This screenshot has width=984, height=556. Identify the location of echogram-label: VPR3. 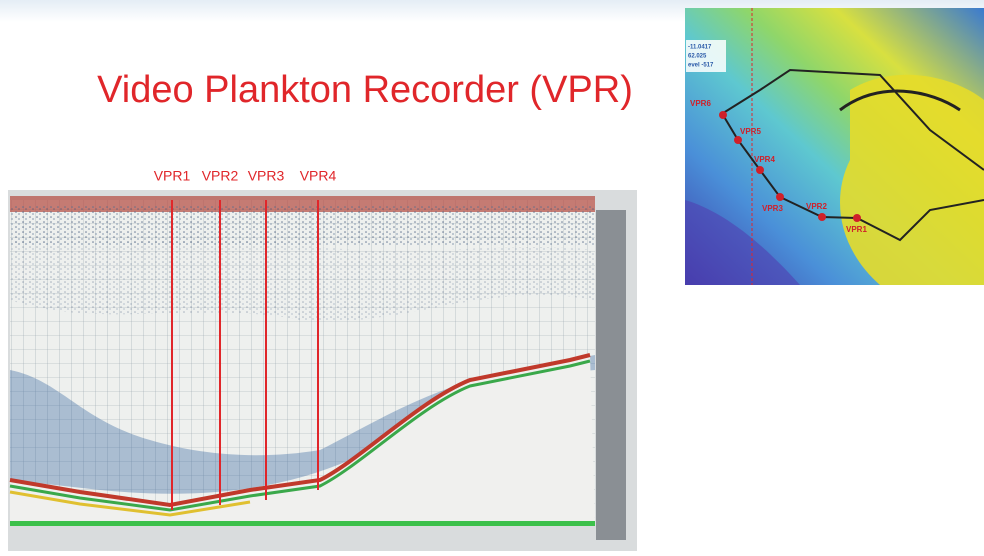
(266, 176).